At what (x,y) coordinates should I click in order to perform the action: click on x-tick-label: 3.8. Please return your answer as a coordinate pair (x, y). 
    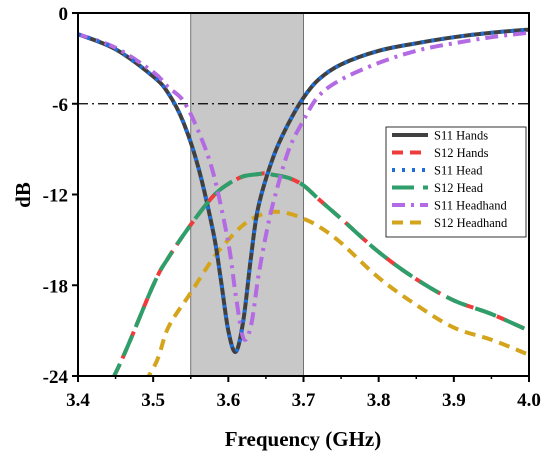
    Looking at the image, I should click on (379, 400).